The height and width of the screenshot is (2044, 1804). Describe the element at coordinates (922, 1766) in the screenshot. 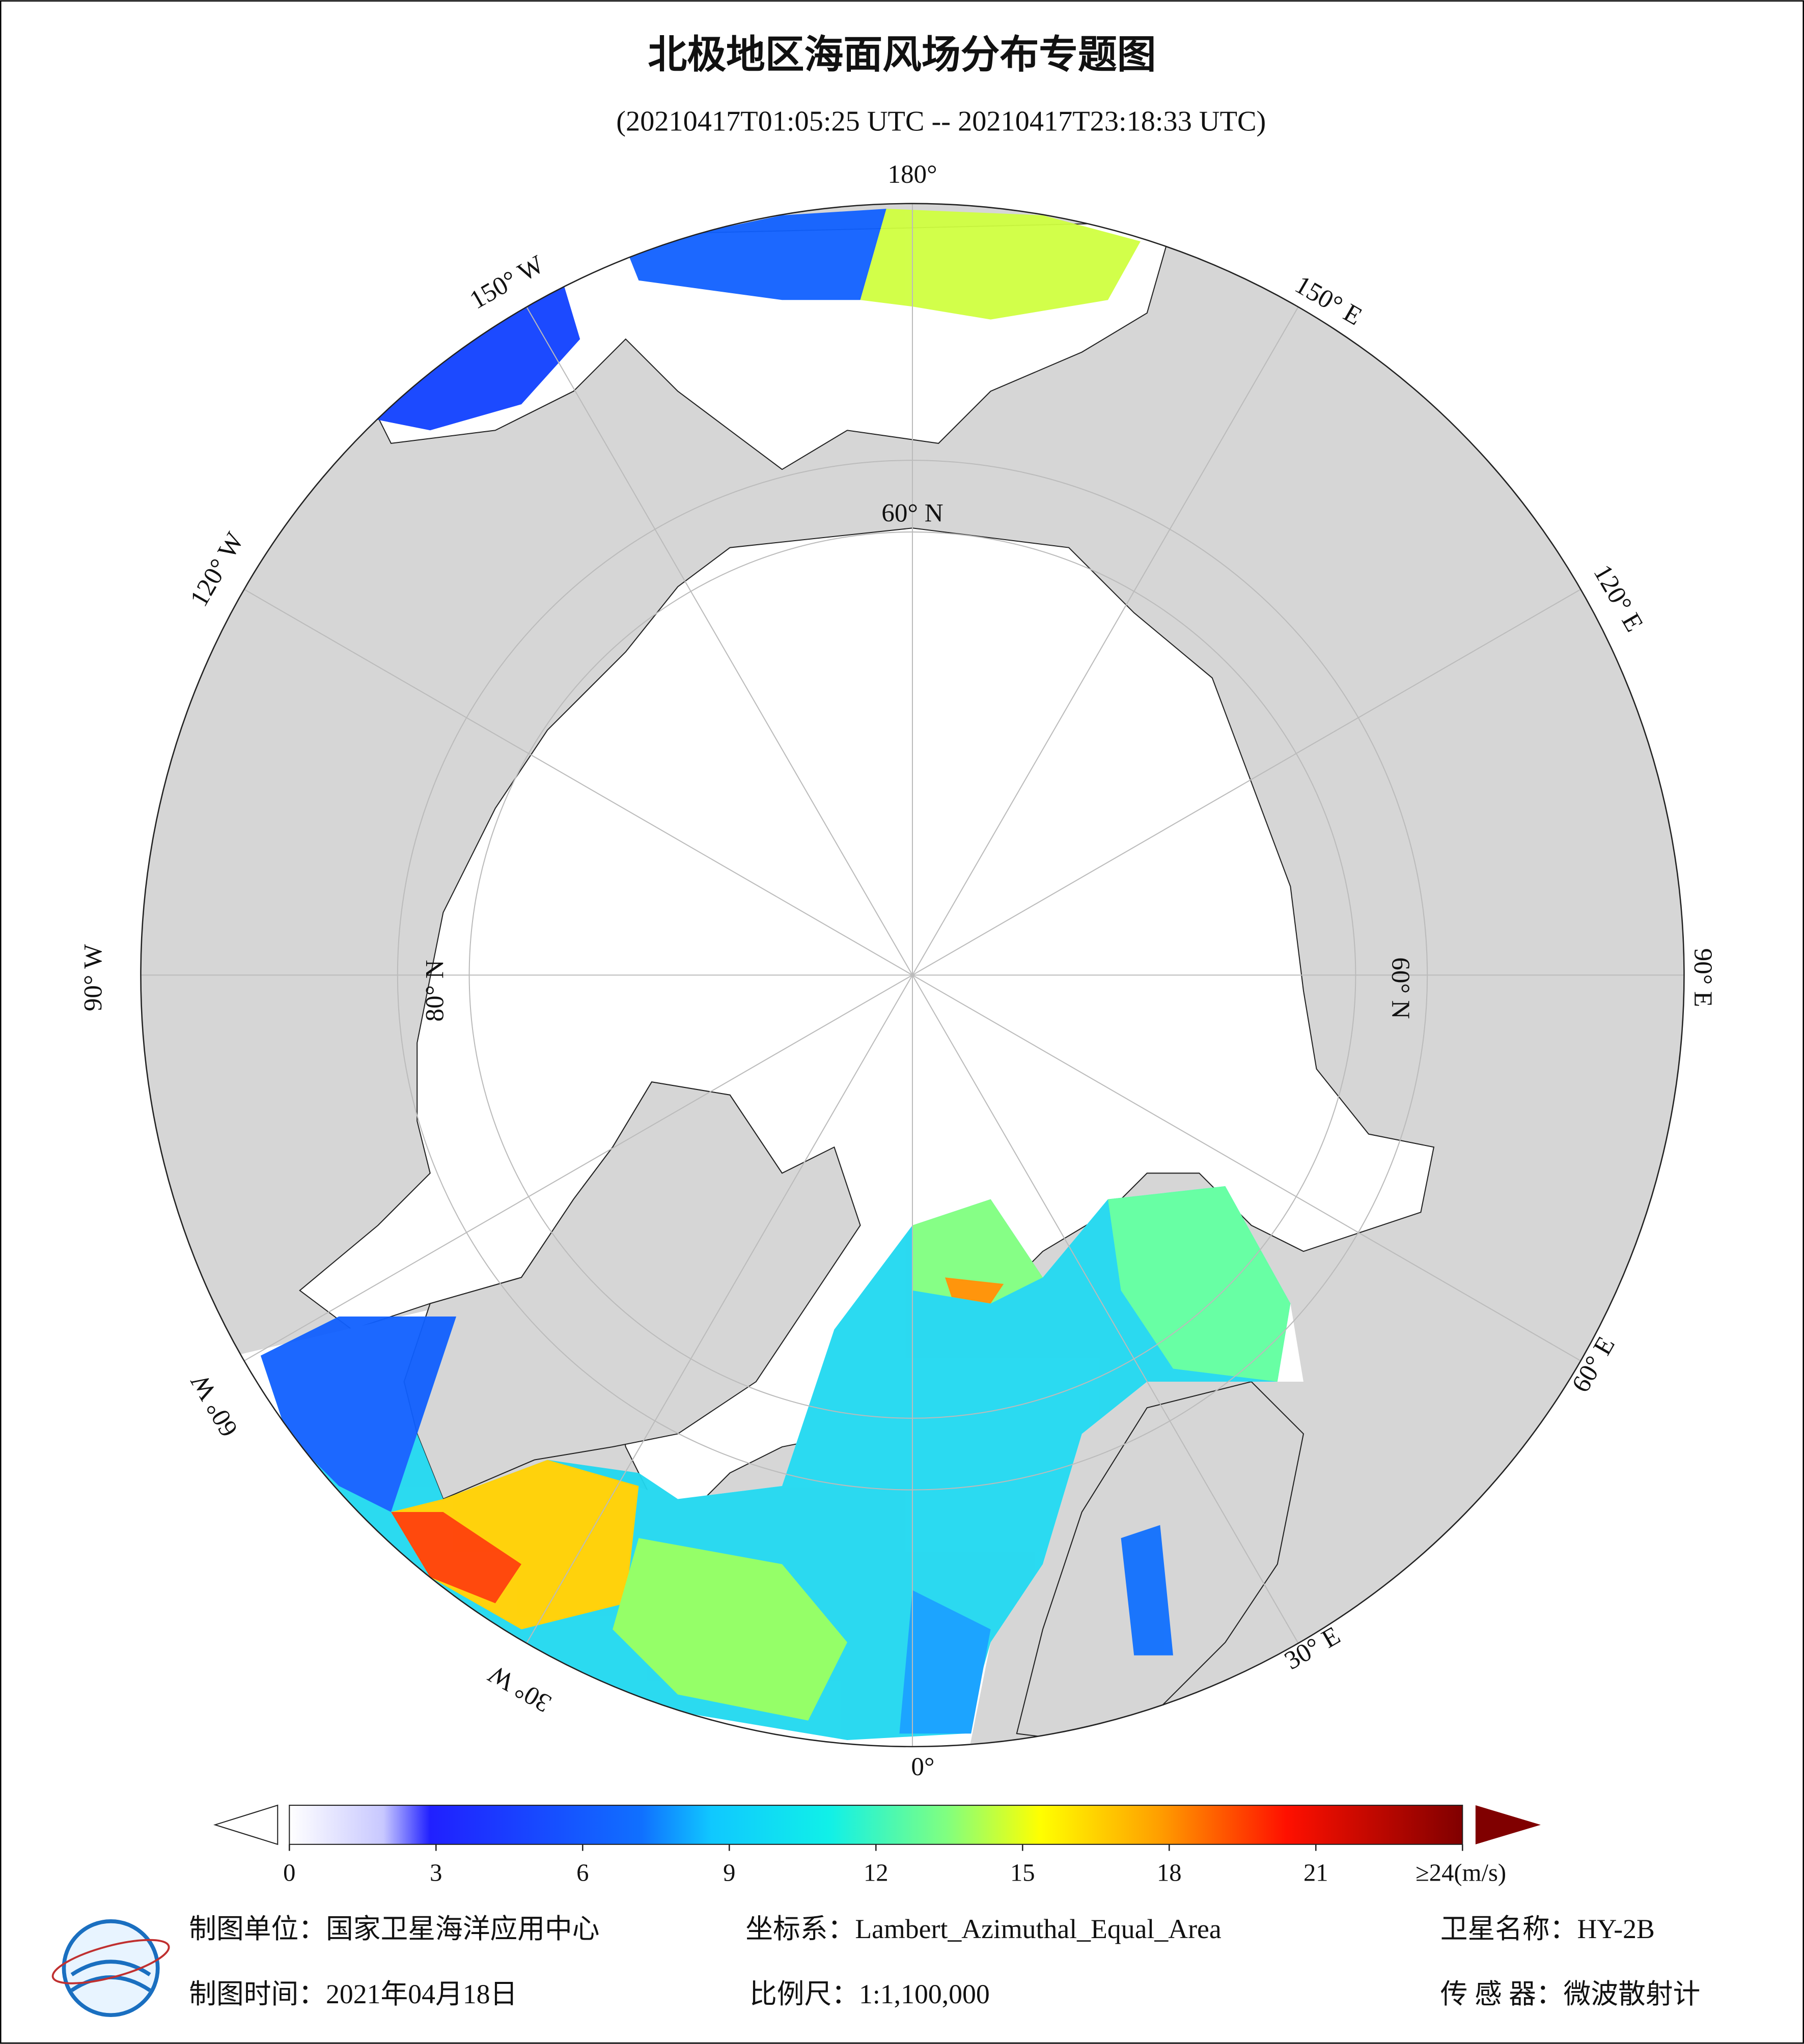

I see `longitude-label: 0°` at that location.